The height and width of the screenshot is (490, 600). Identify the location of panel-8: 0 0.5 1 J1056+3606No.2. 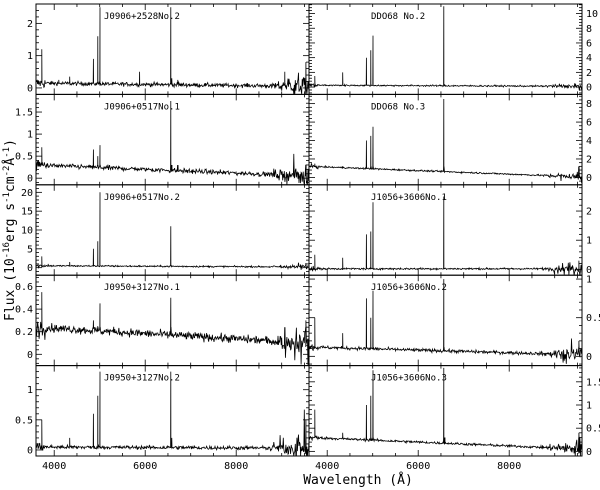
(454, 321).